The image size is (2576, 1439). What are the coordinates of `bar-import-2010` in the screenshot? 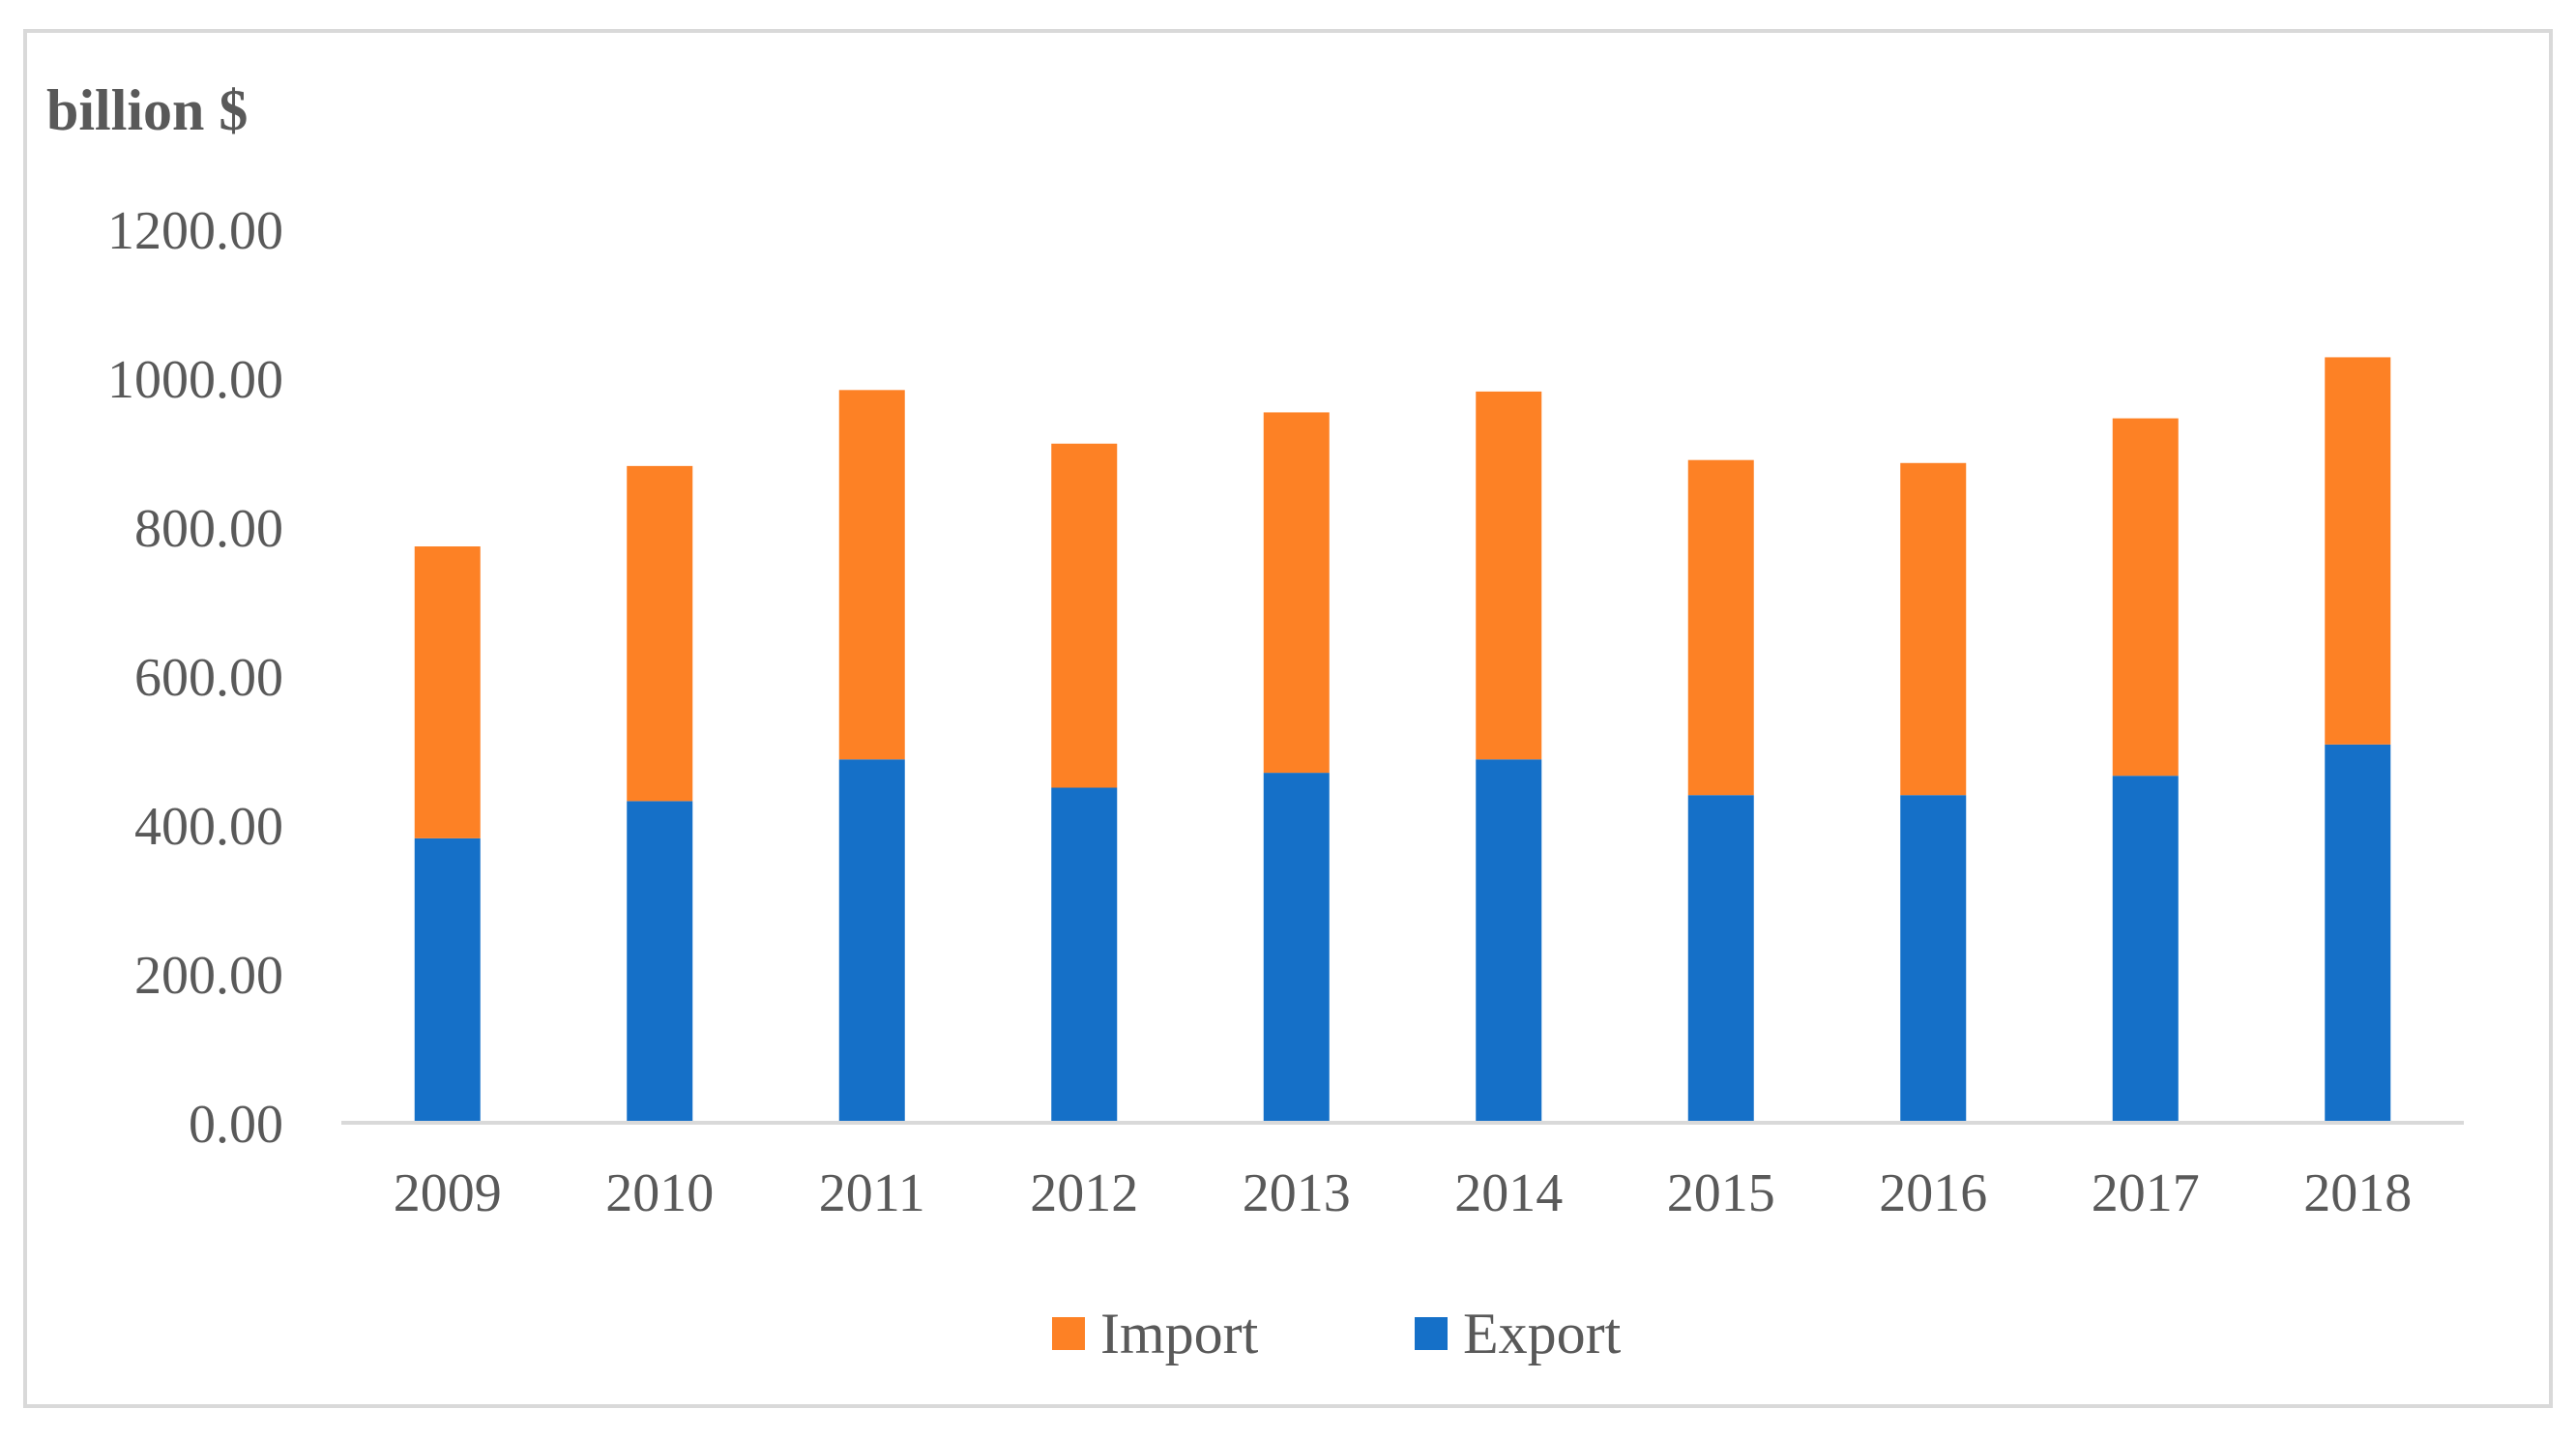 It's located at (660, 633).